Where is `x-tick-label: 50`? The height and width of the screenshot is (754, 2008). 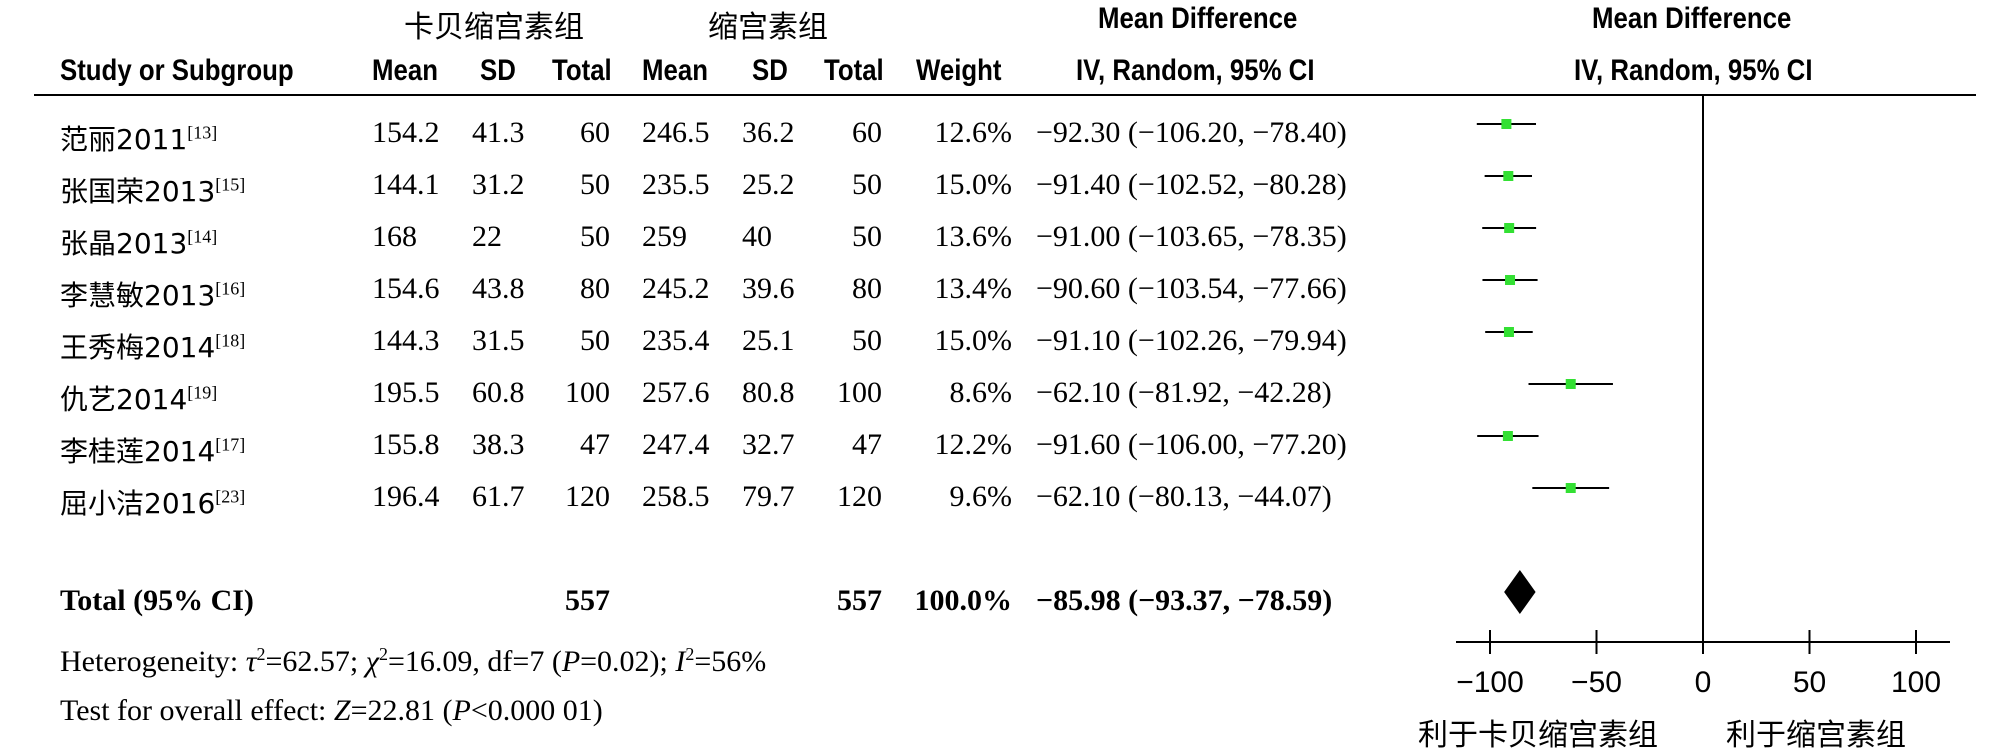 x-tick-label: 50 is located at coordinates (1809, 682).